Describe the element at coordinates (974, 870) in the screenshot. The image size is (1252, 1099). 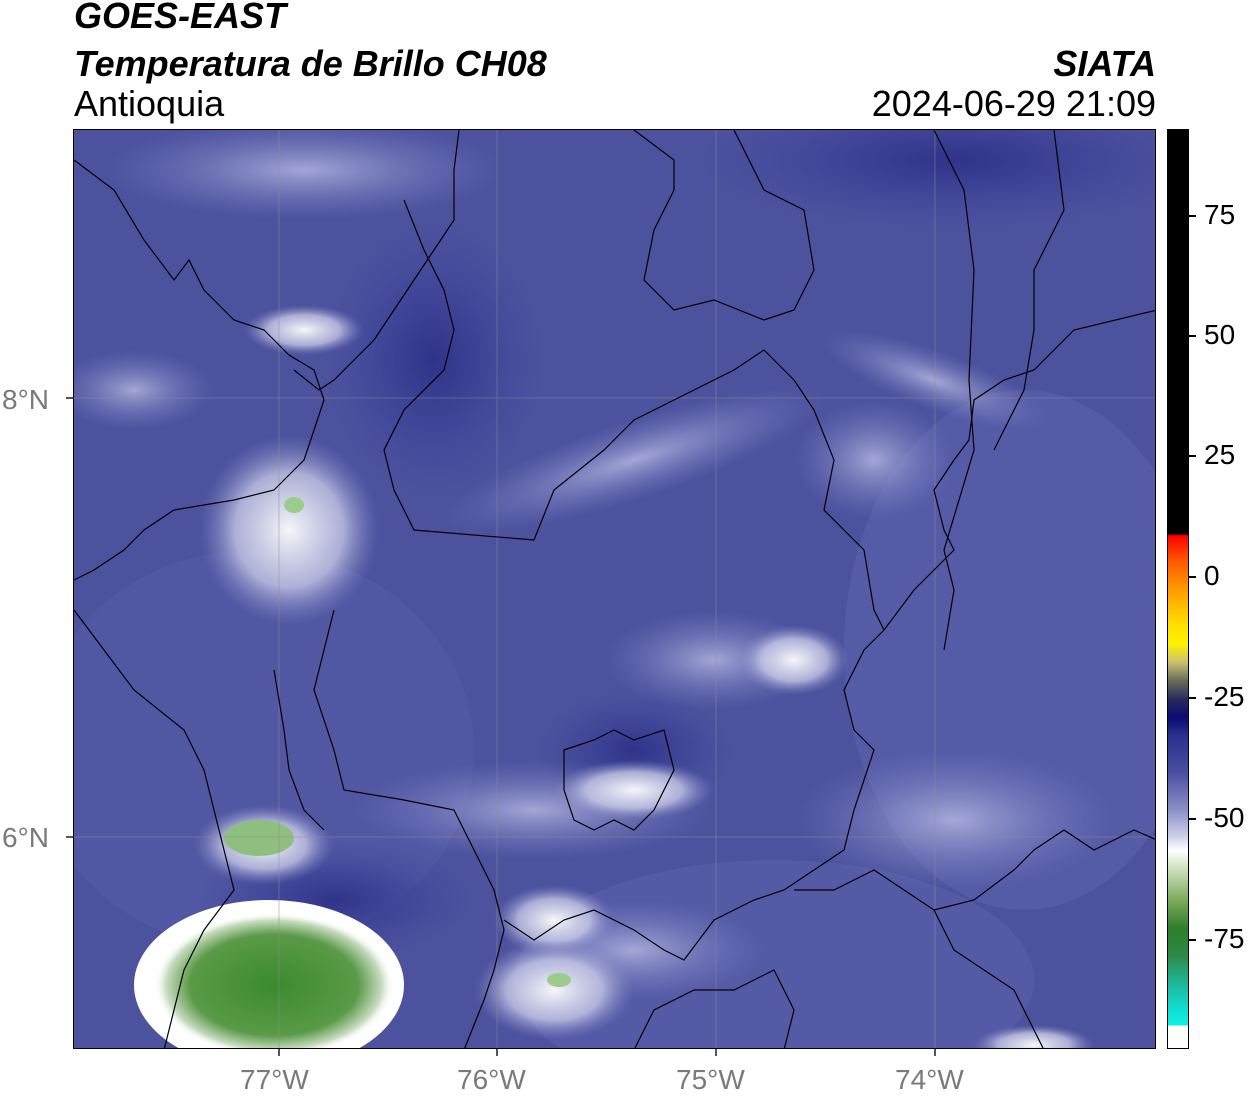
I see `south-east-border` at that location.